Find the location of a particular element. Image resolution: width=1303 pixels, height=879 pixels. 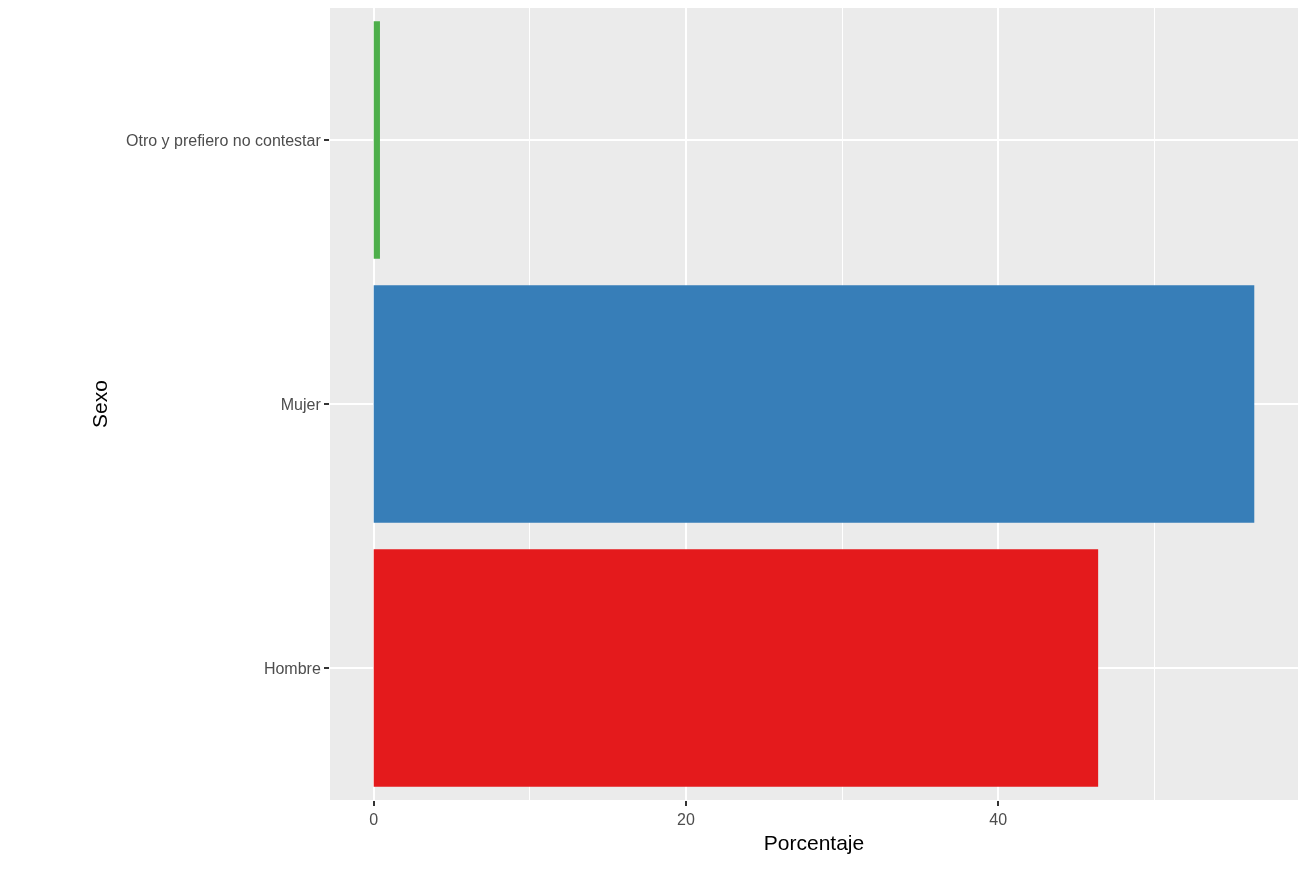

y-tick-label: Mujer is located at coordinates (301, 404).